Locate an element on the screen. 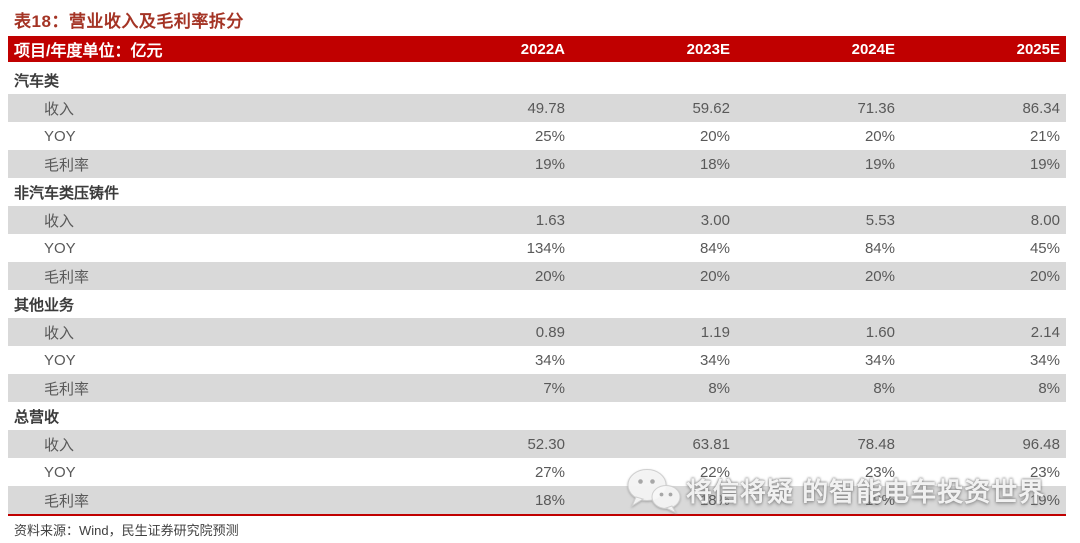 This screenshot has width=1080, height=543. cell-value: 27% is located at coordinates (549, 472).